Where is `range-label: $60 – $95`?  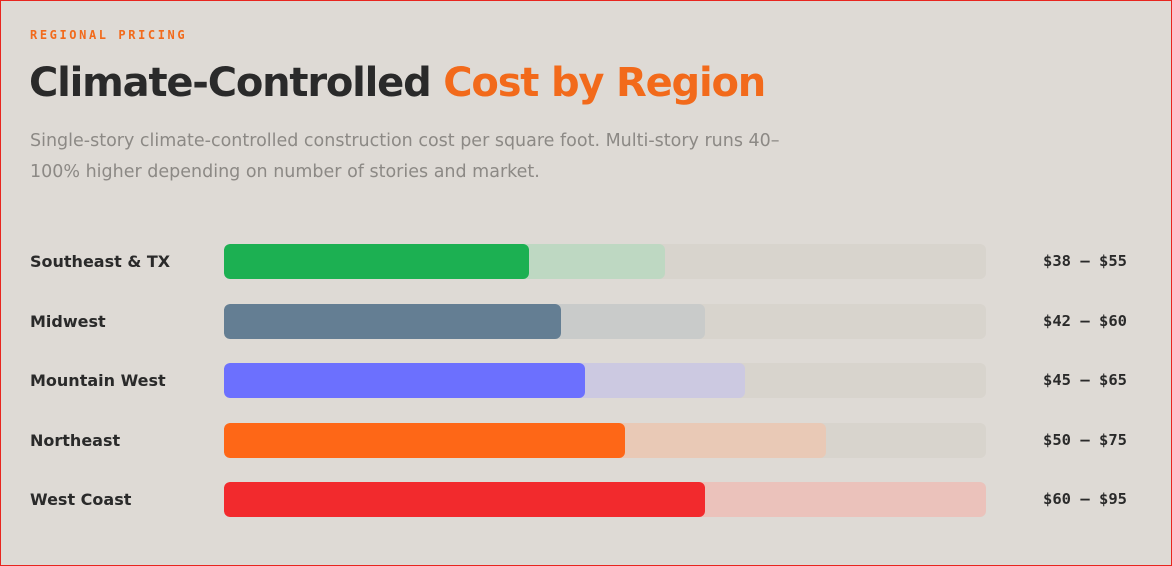
range-label: $60 – $95 is located at coordinates (1085, 499).